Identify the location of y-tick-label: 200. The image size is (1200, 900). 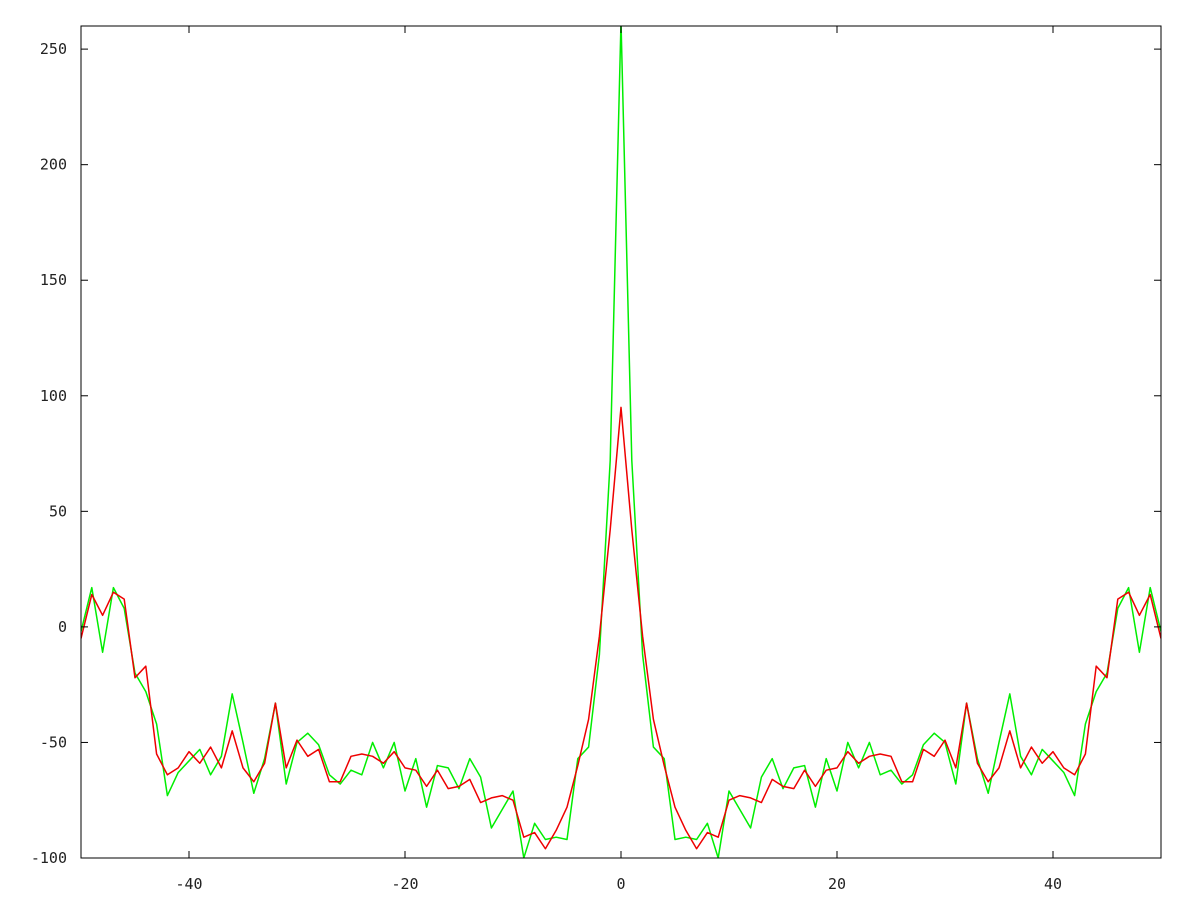
(53, 165).